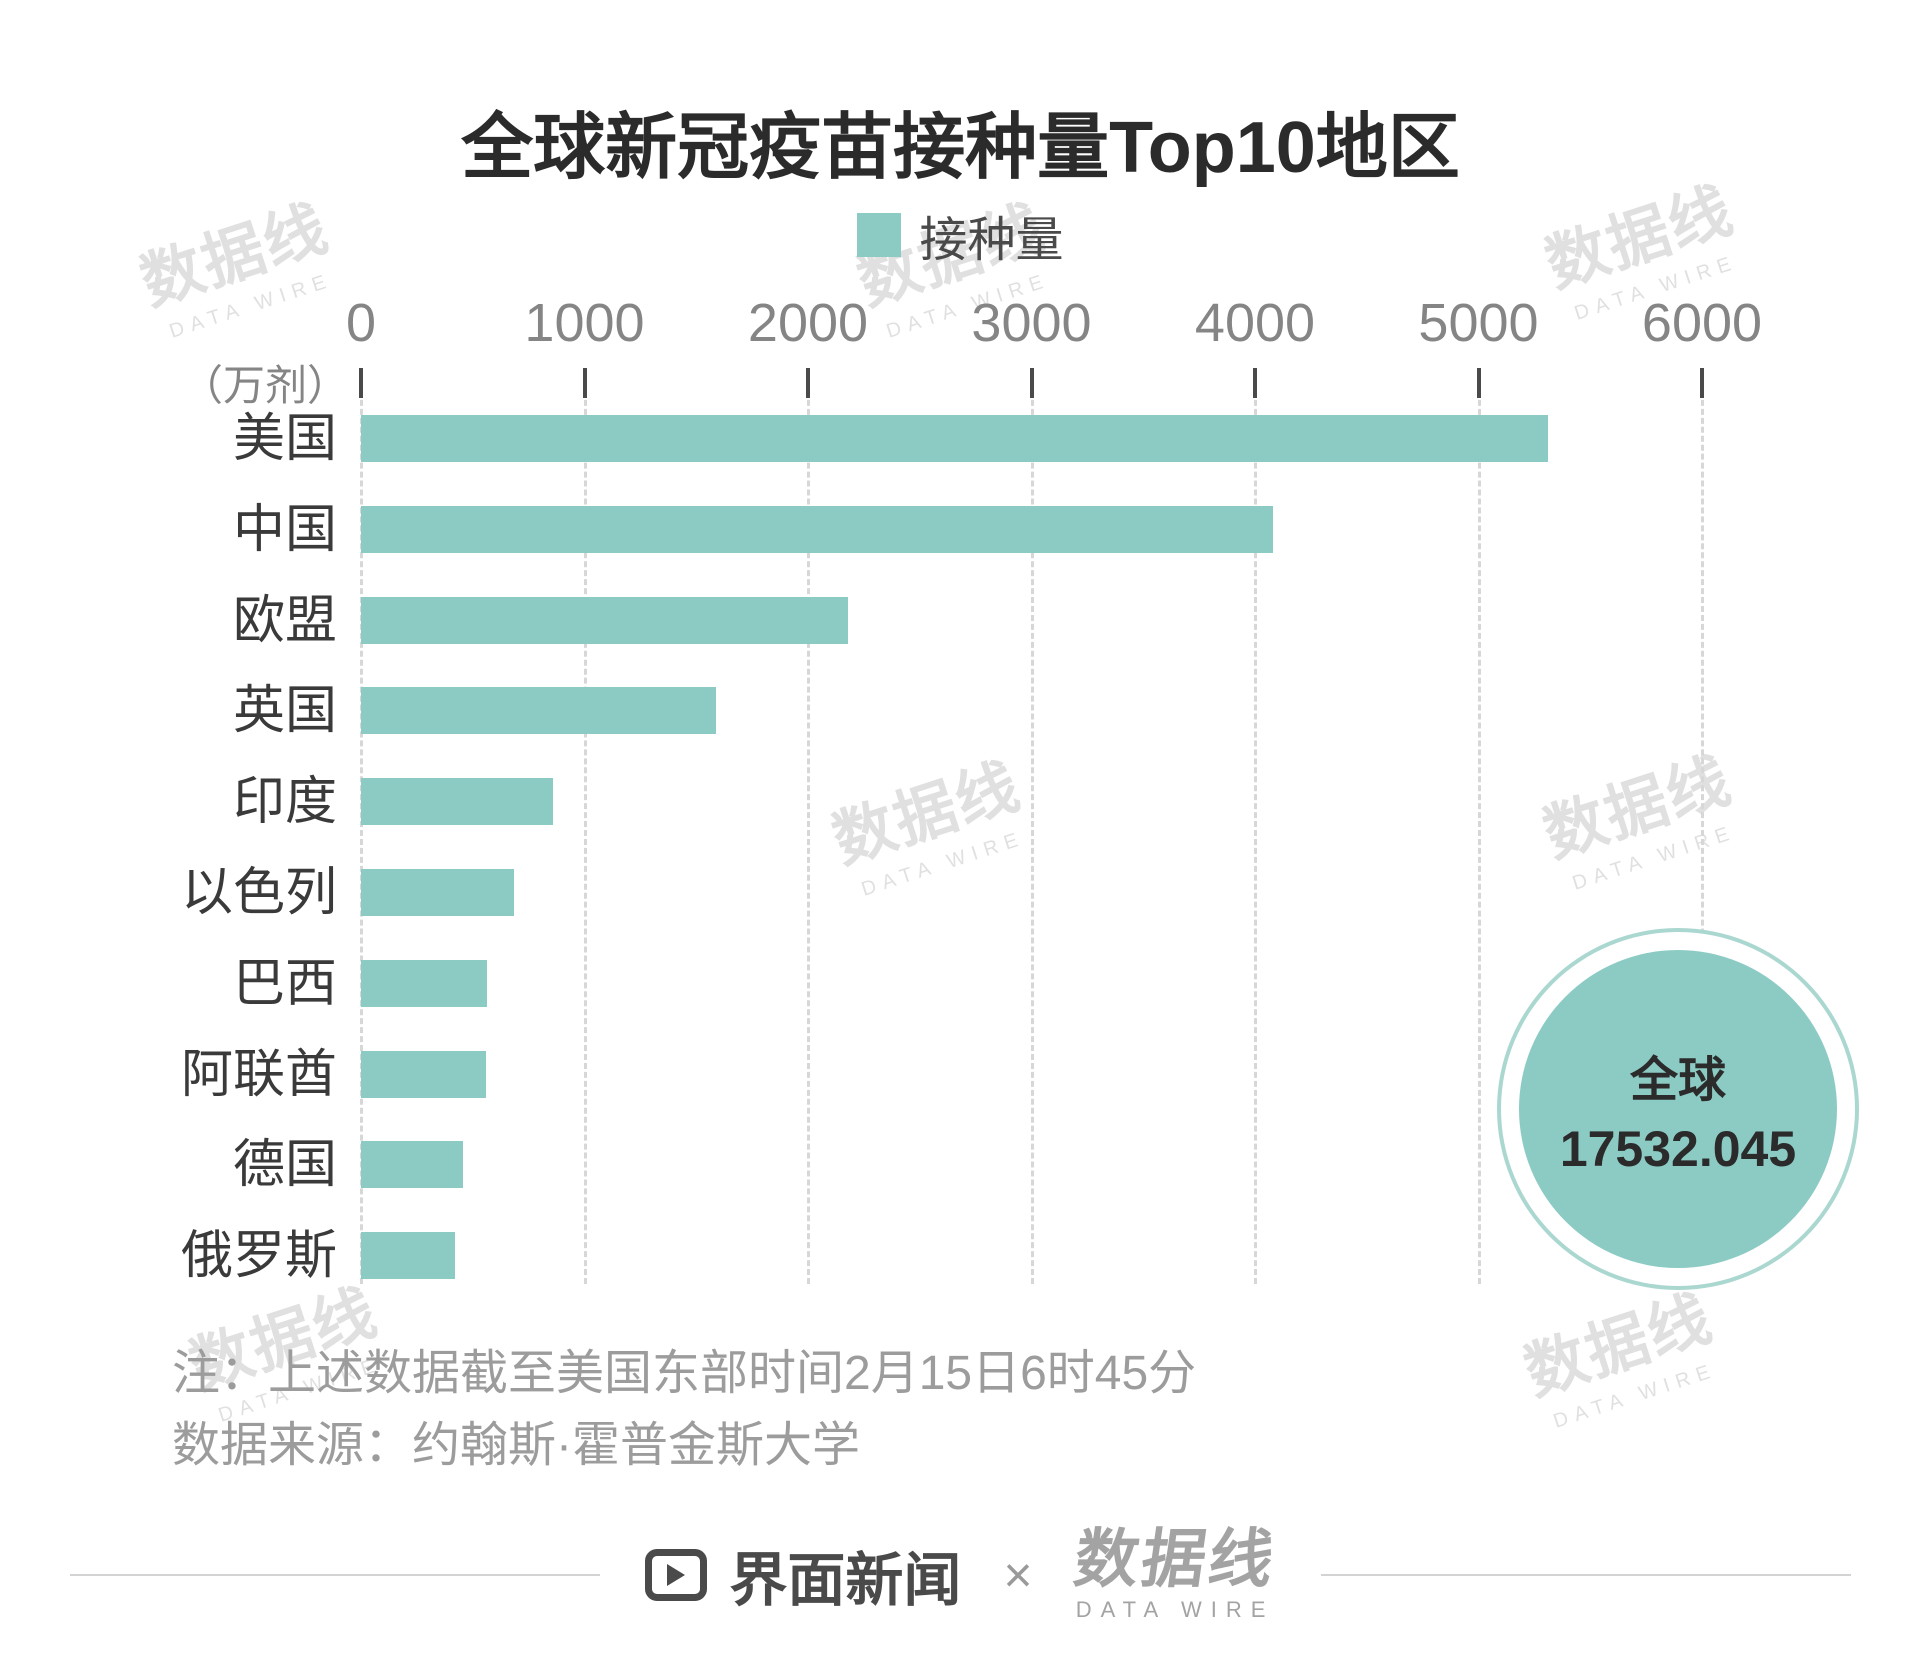 This screenshot has width=1921, height=1663. Describe the element at coordinates (1677, 1080) in the screenshot. I see `badge-label: 全球` at that location.